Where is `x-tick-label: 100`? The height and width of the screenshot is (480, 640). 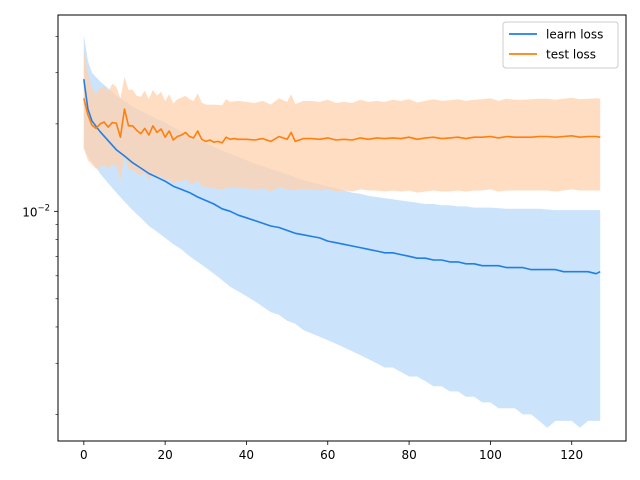 x-tick-label: 100 is located at coordinates (490, 455).